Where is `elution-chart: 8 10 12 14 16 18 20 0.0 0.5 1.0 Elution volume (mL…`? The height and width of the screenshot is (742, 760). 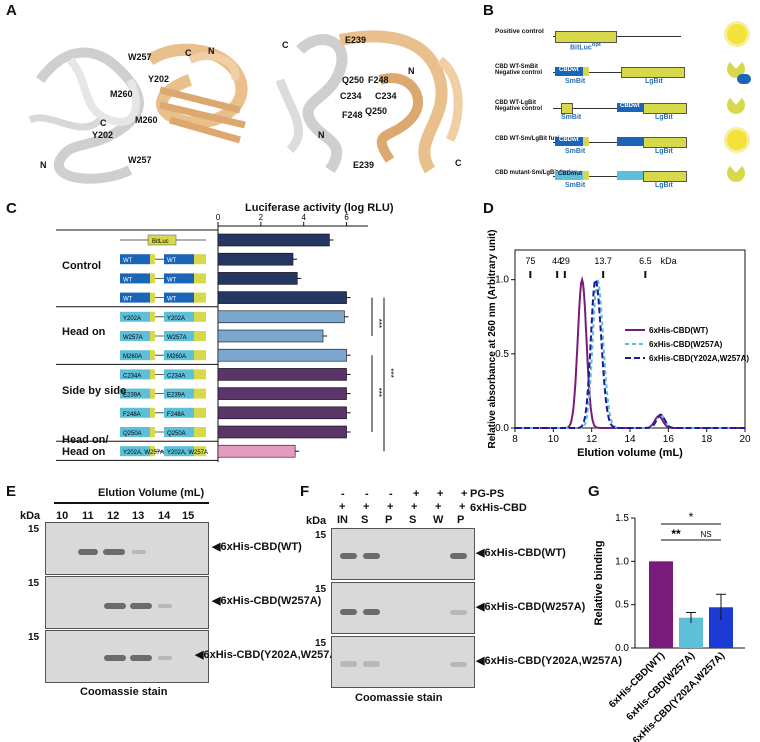 elution-chart: 8 10 12 14 16 18 20 0.0 0.5 1.0 Elution volume (mL… is located at coordinates (619, 344).